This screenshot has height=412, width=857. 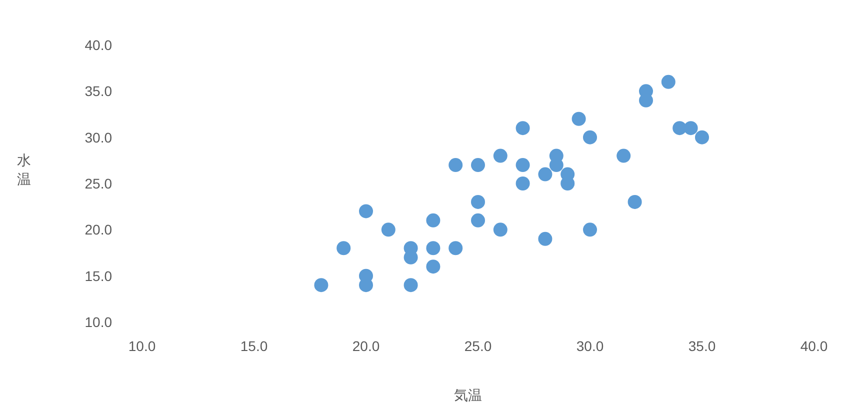 What do you see at coordinates (468, 395) in the screenshot?
I see `x-axis-title: 気温` at bounding box center [468, 395].